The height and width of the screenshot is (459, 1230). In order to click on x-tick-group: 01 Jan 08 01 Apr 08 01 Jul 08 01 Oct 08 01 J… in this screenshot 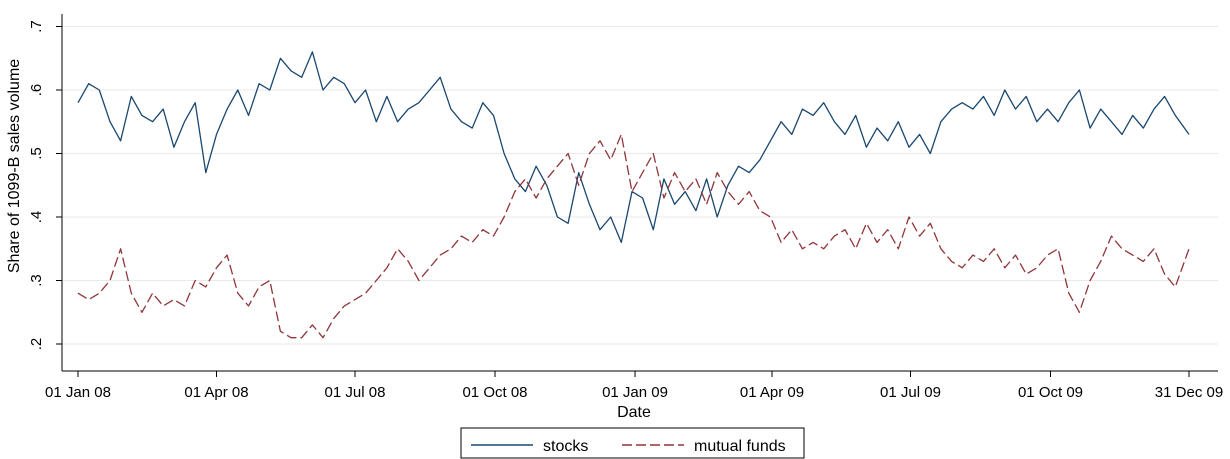, I will do `click(634, 386)`.